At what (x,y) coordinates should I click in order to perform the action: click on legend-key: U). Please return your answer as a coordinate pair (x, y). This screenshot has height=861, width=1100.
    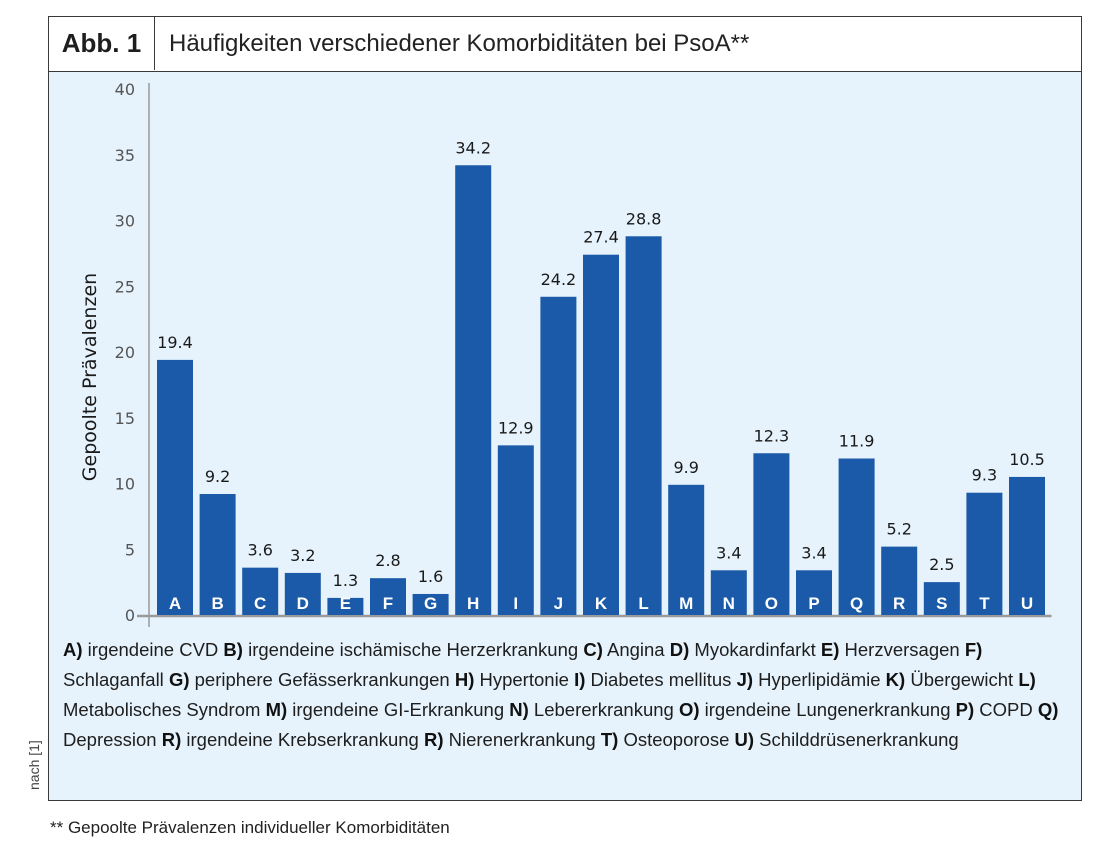
    Looking at the image, I should click on (744, 739).